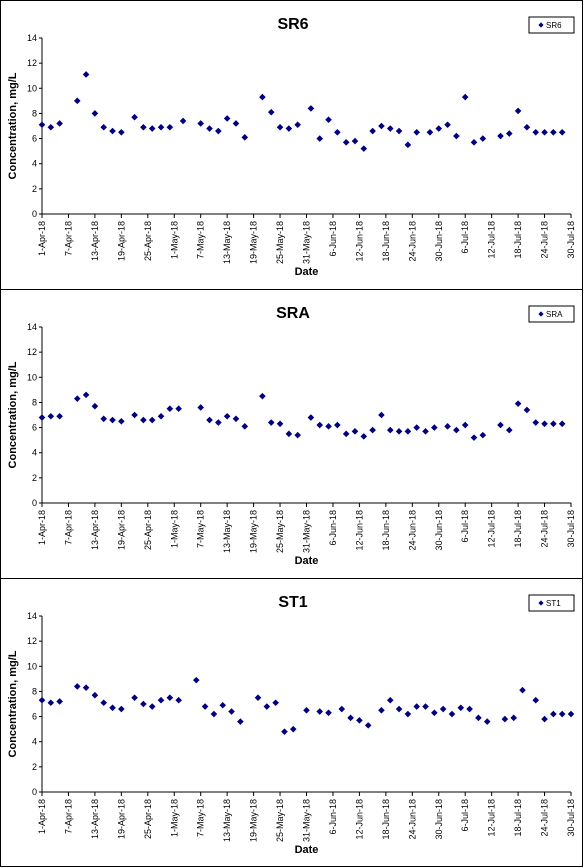 This screenshot has height=868, width=585. I want to click on chart-title: SRA, so click(293, 313).